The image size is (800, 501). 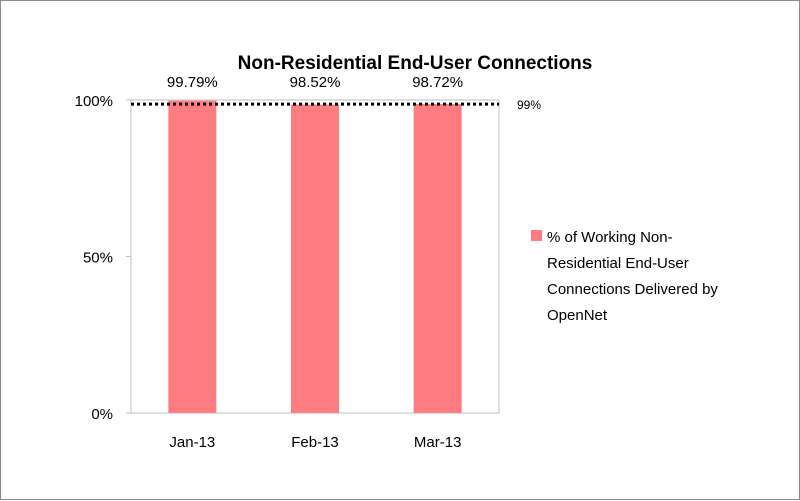 I want to click on legend-label: Connections Delivered by, so click(x=632, y=289).